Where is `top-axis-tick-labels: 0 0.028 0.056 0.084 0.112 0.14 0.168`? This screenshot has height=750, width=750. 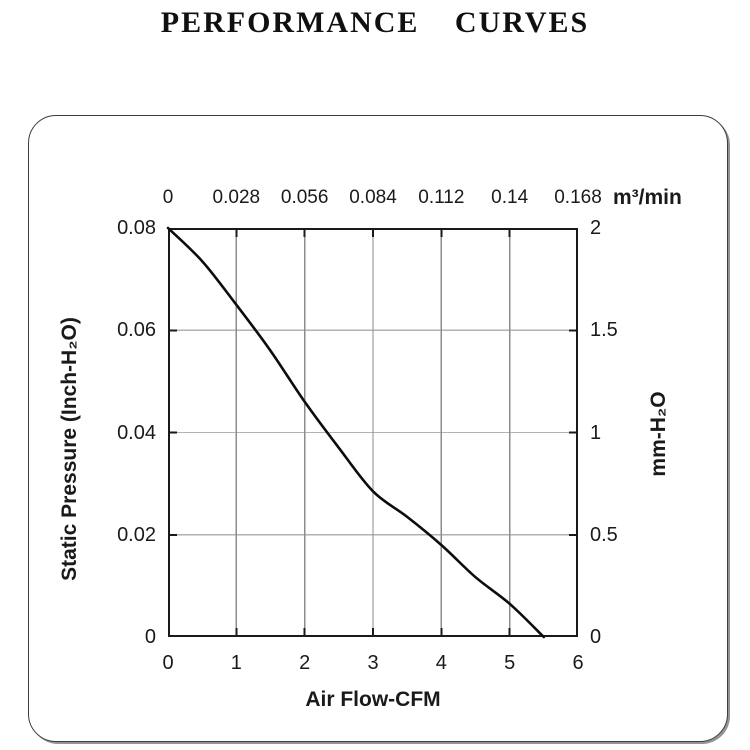
top-axis-tick-labels: 0 0.028 0.056 0.084 0.112 0.14 0.168 is located at coordinates (382, 198).